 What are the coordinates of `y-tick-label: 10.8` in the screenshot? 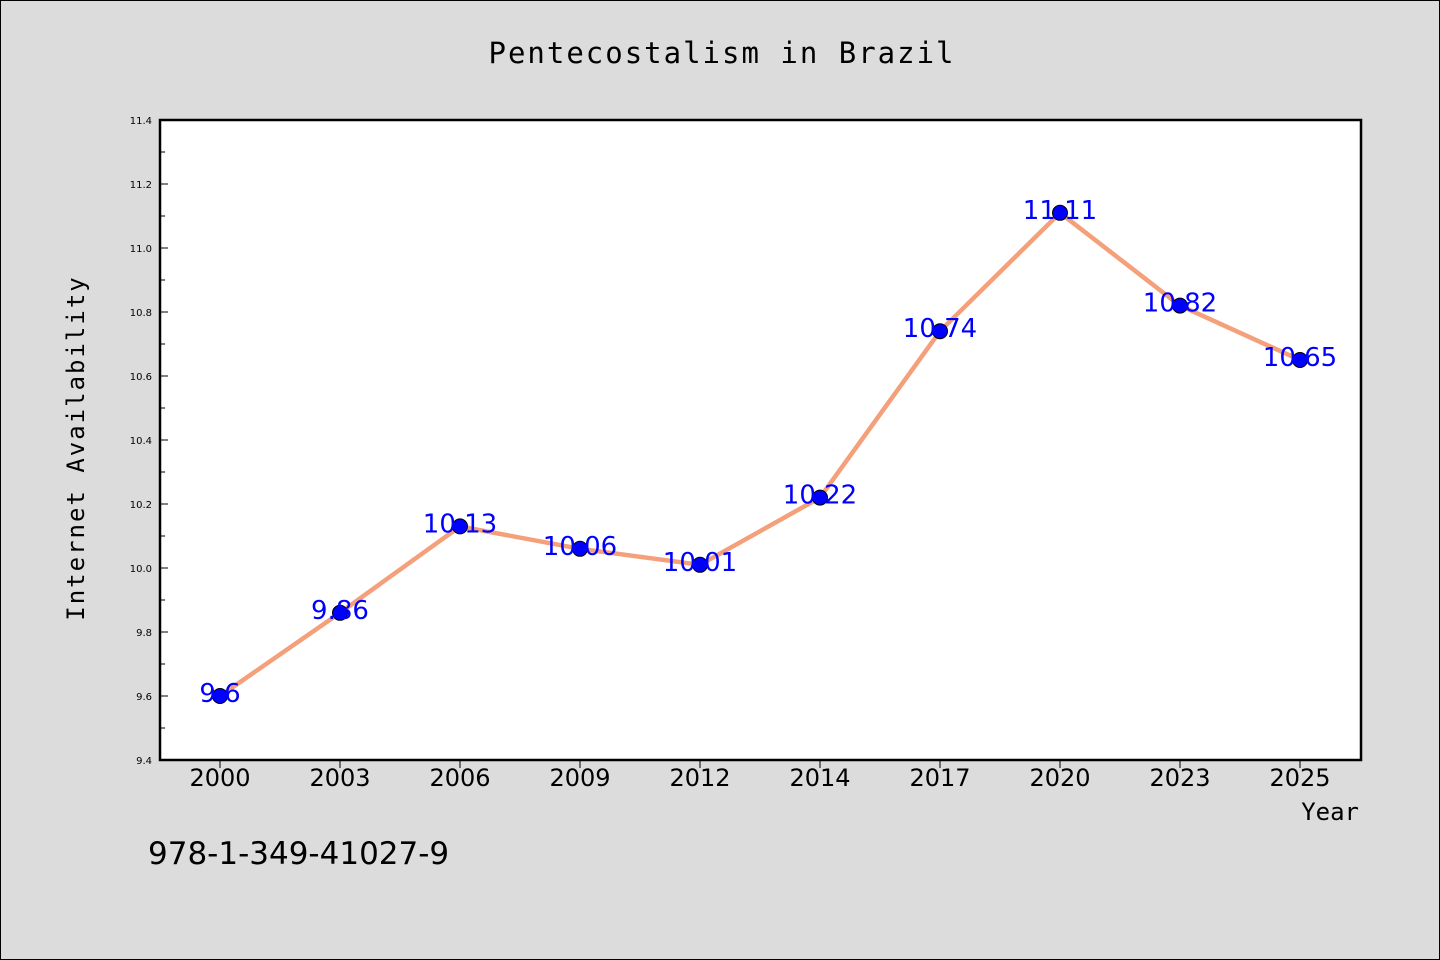 It's located at (141, 313).